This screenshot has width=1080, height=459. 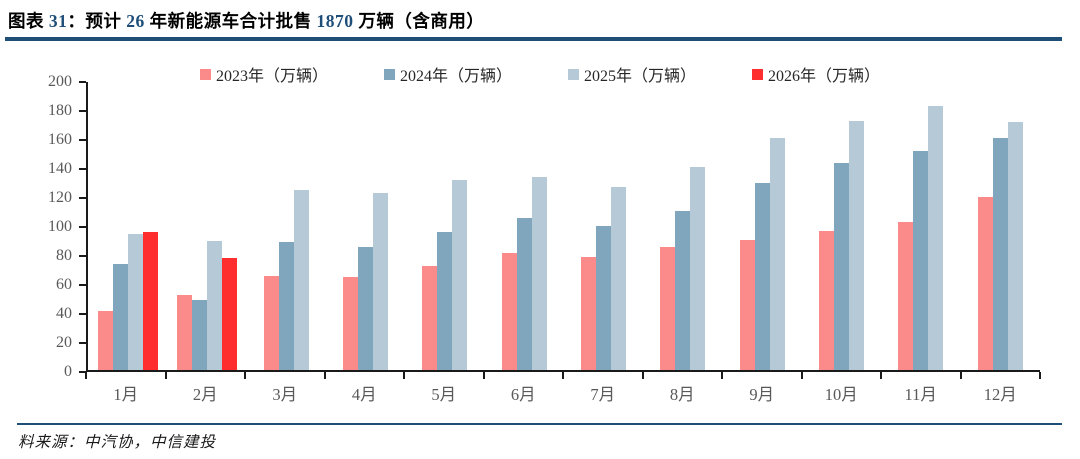 What do you see at coordinates (28, 21) in the screenshot?
I see `title-segment: 图表` at bounding box center [28, 21].